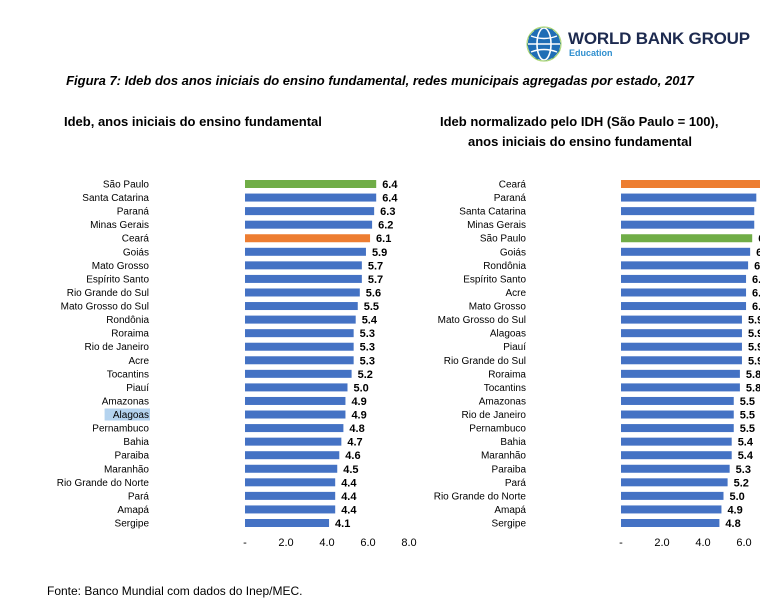 The height and width of the screenshot is (606, 760). What do you see at coordinates (753, 375) in the screenshot?
I see `value-label: 5.8` at bounding box center [753, 375].